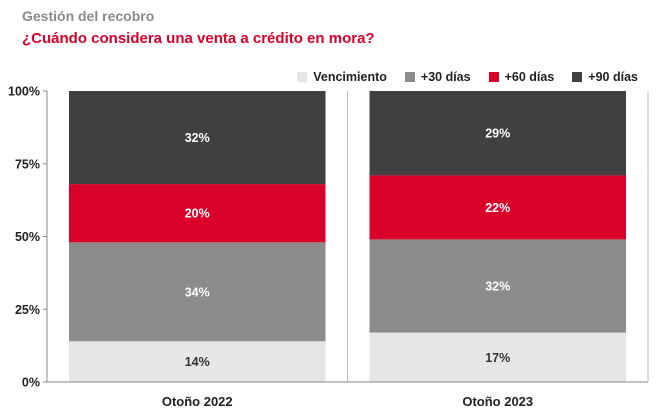  I want to click on legend-item-30-dias: +30 días, so click(437, 77).